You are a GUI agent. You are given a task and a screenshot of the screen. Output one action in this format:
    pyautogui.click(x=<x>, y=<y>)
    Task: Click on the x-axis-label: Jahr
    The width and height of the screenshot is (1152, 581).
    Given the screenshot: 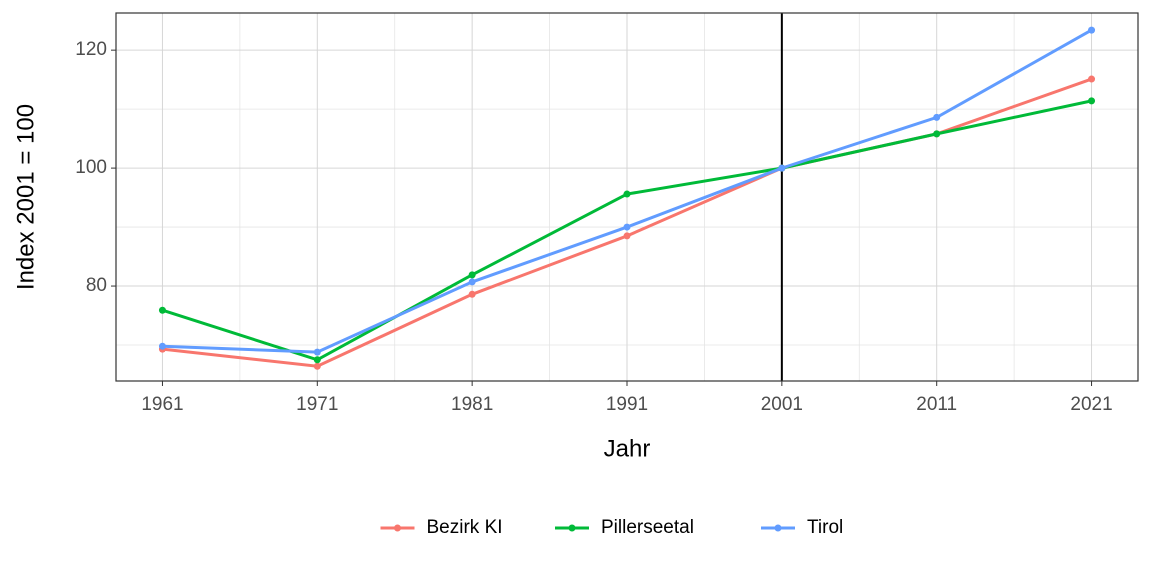 What is the action you would take?
    pyautogui.click(x=627, y=448)
    